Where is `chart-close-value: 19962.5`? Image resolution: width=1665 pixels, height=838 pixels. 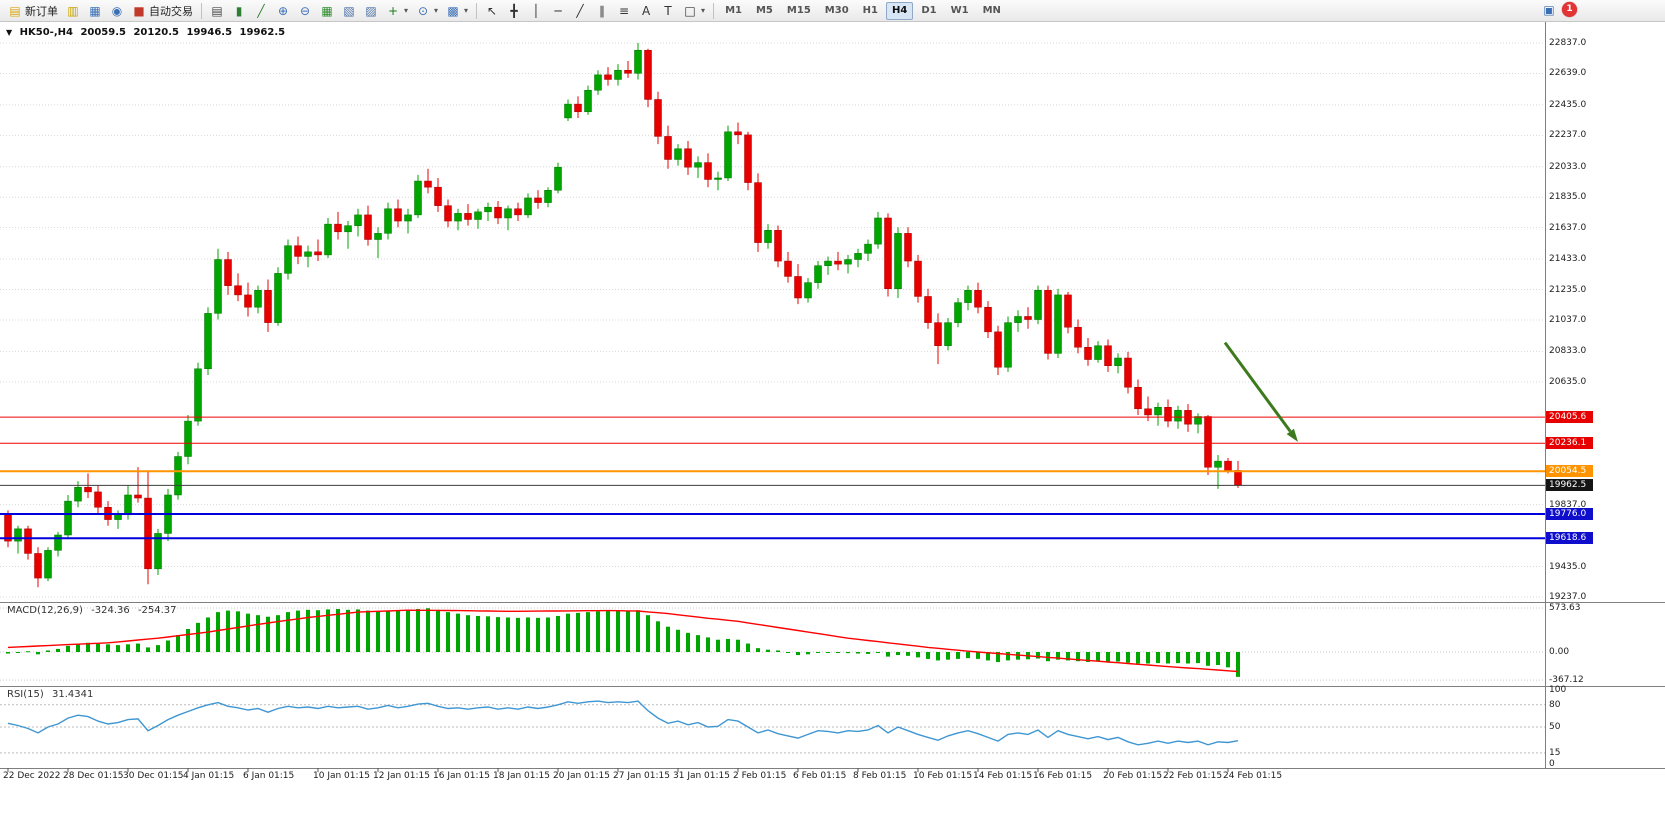
chart-close-value: 19962.5 is located at coordinates (262, 32).